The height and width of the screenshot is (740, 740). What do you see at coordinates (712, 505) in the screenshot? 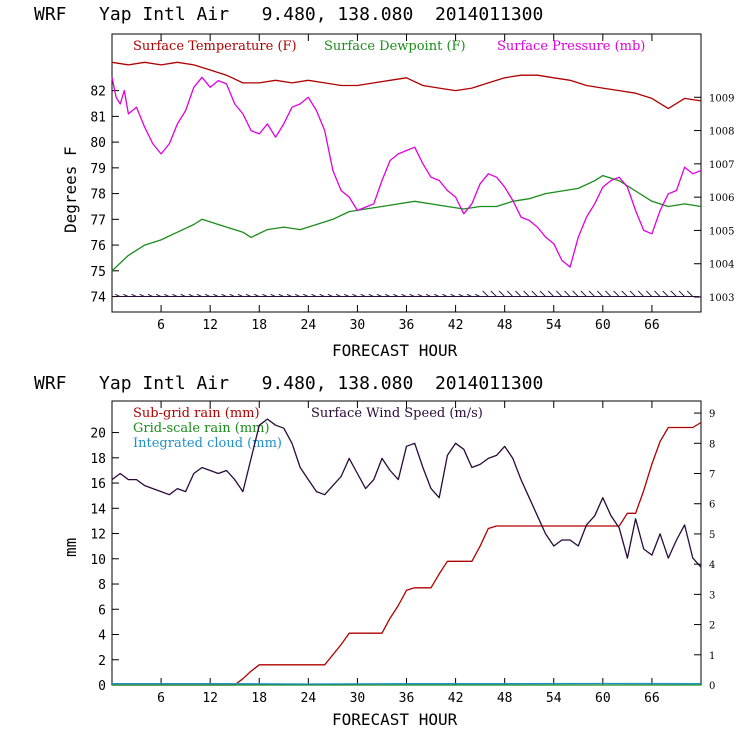
I see `y2-tick-label: 6` at bounding box center [712, 505].